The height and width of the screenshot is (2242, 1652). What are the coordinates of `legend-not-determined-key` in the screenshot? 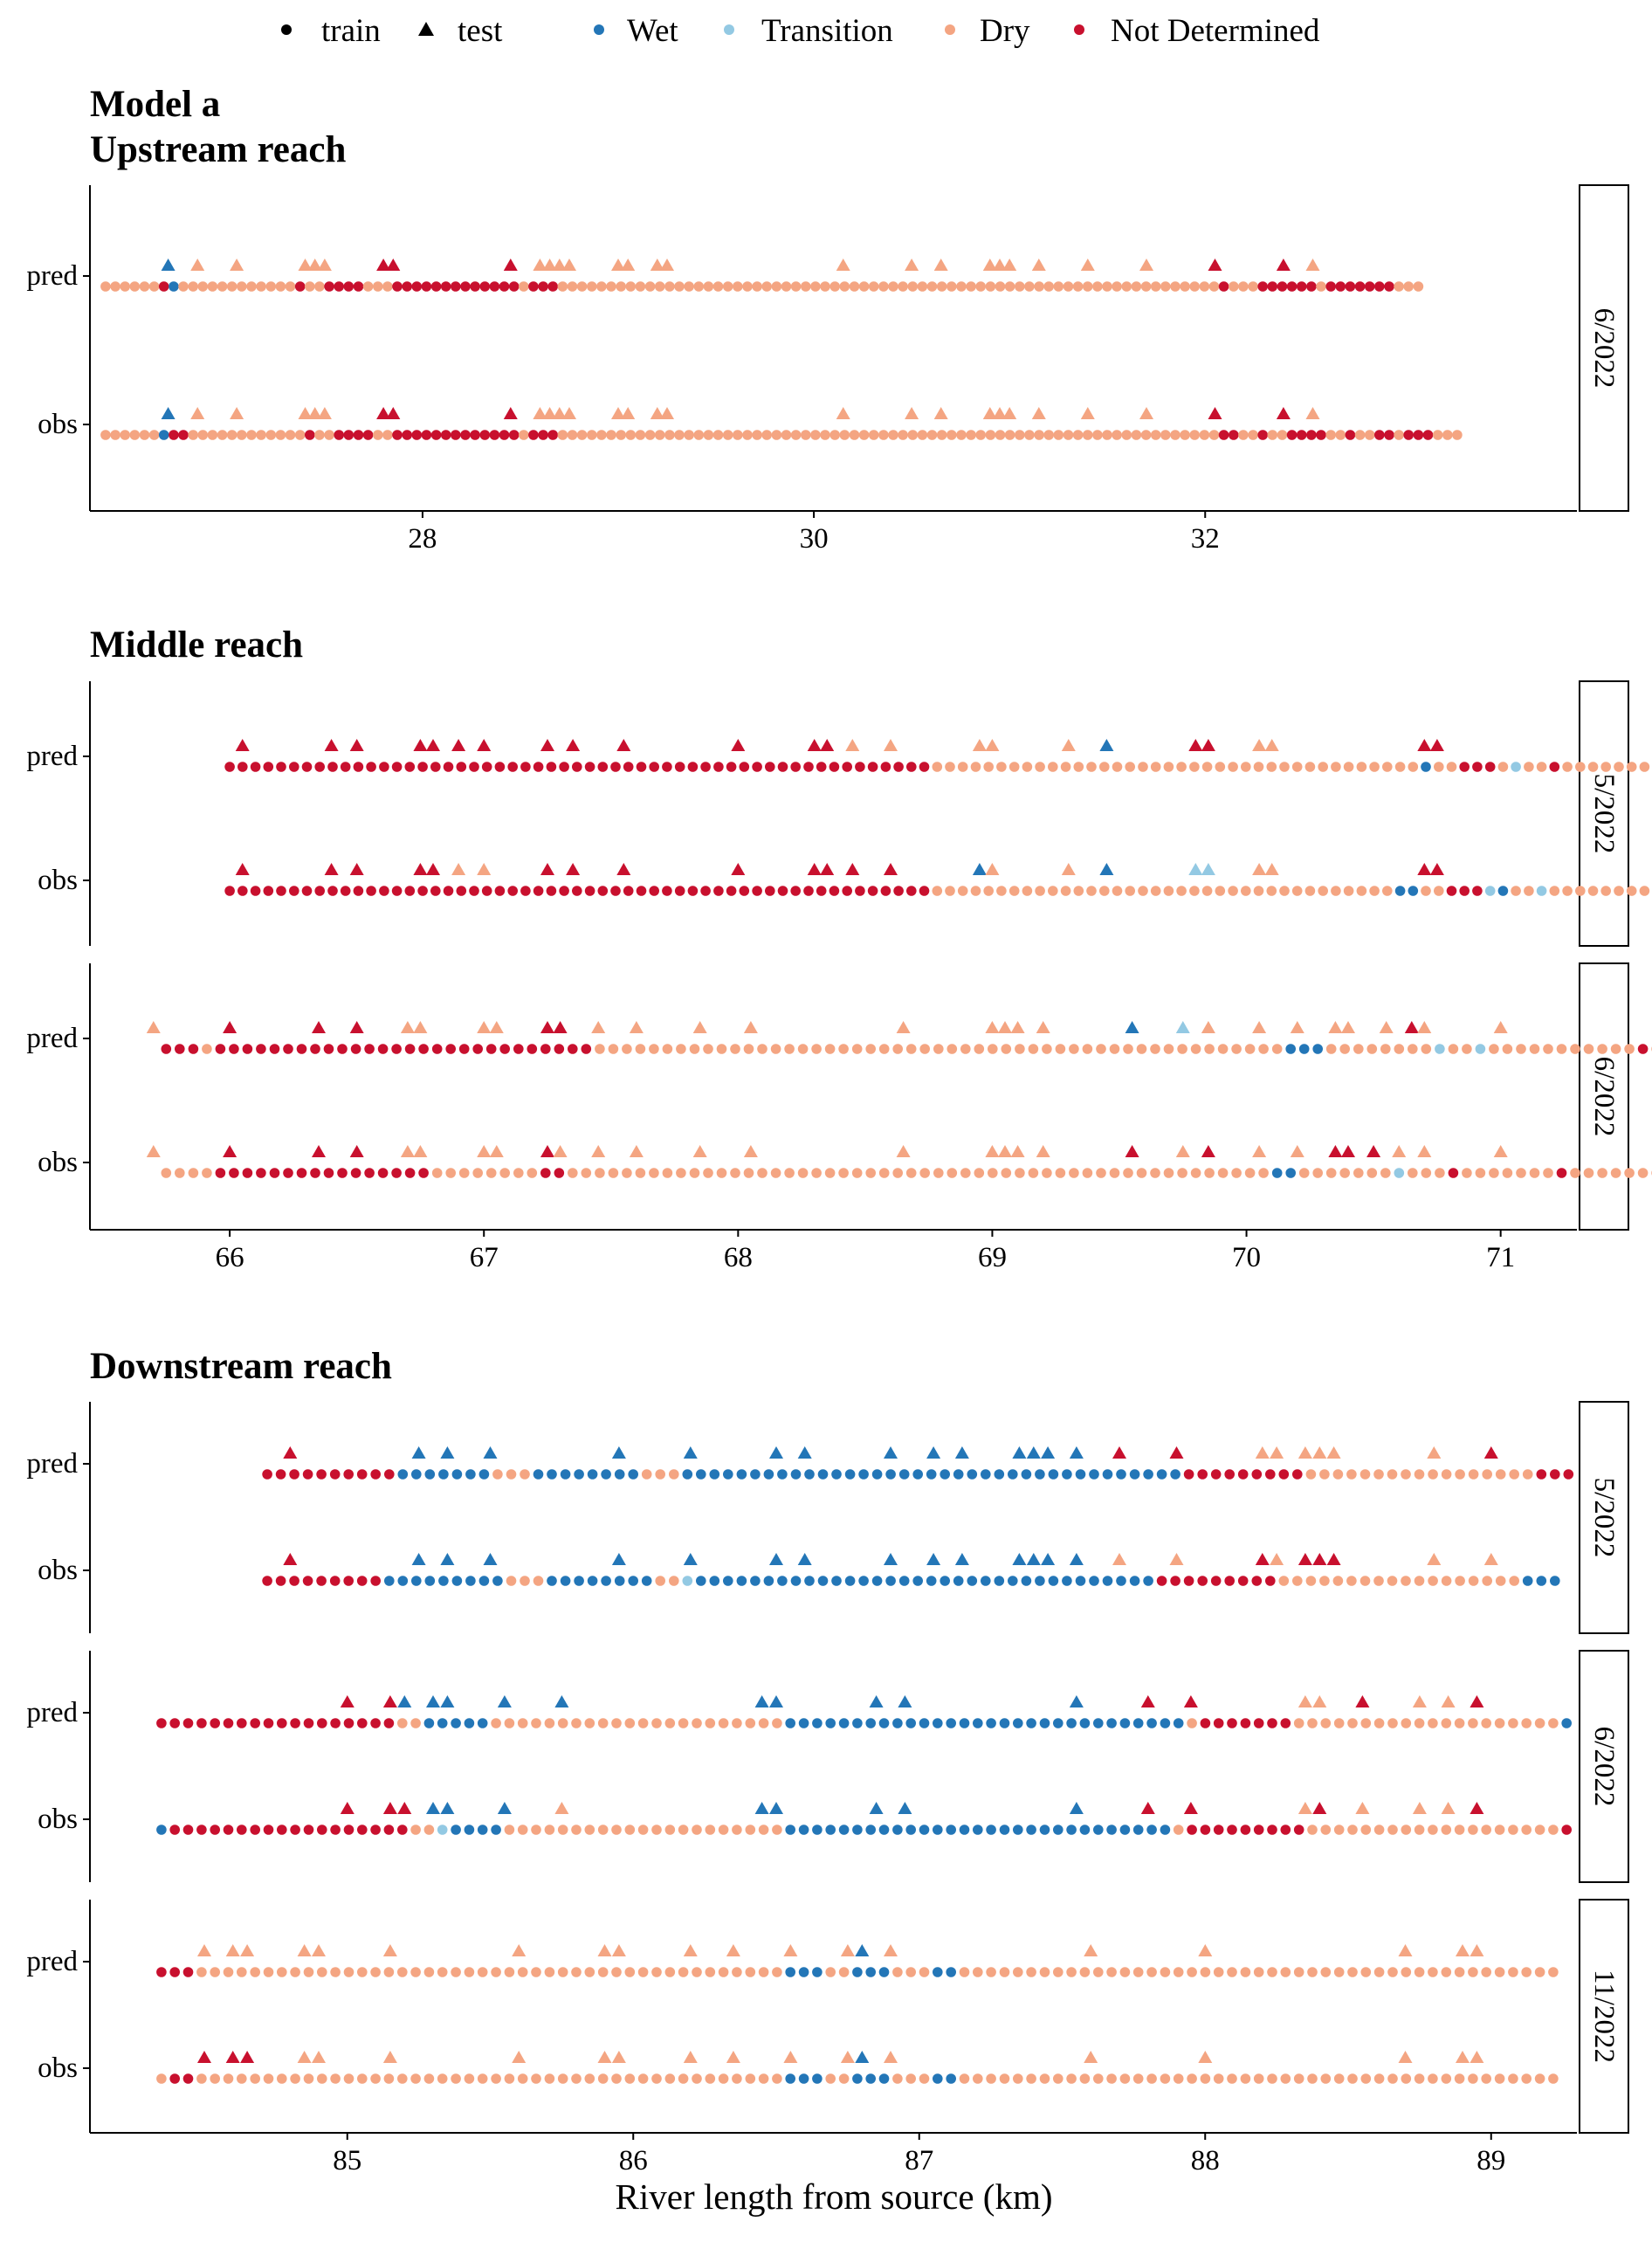 It's located at (1079, 29).